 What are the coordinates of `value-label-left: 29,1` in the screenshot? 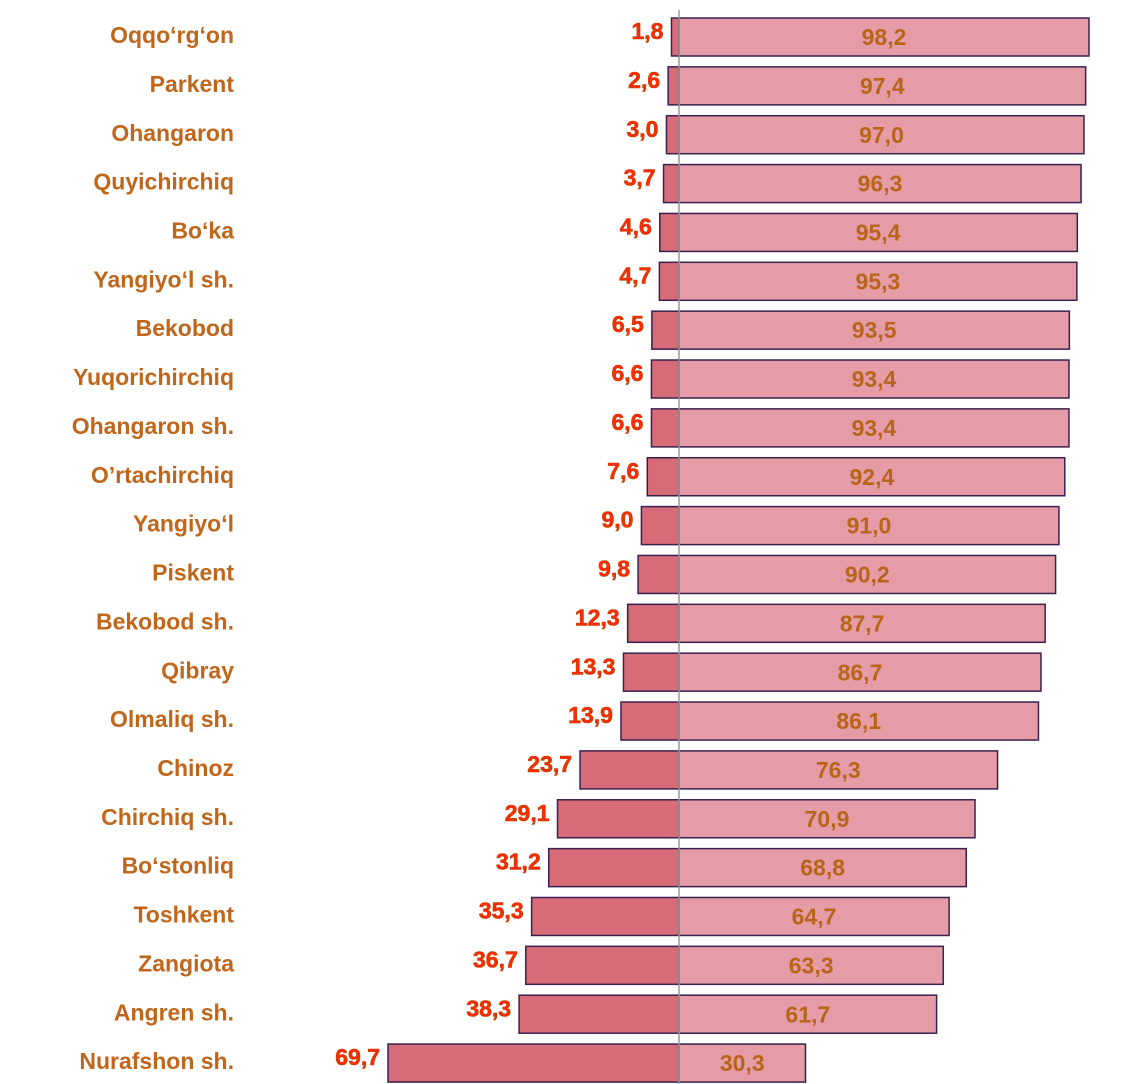 It's located at (527, 813).